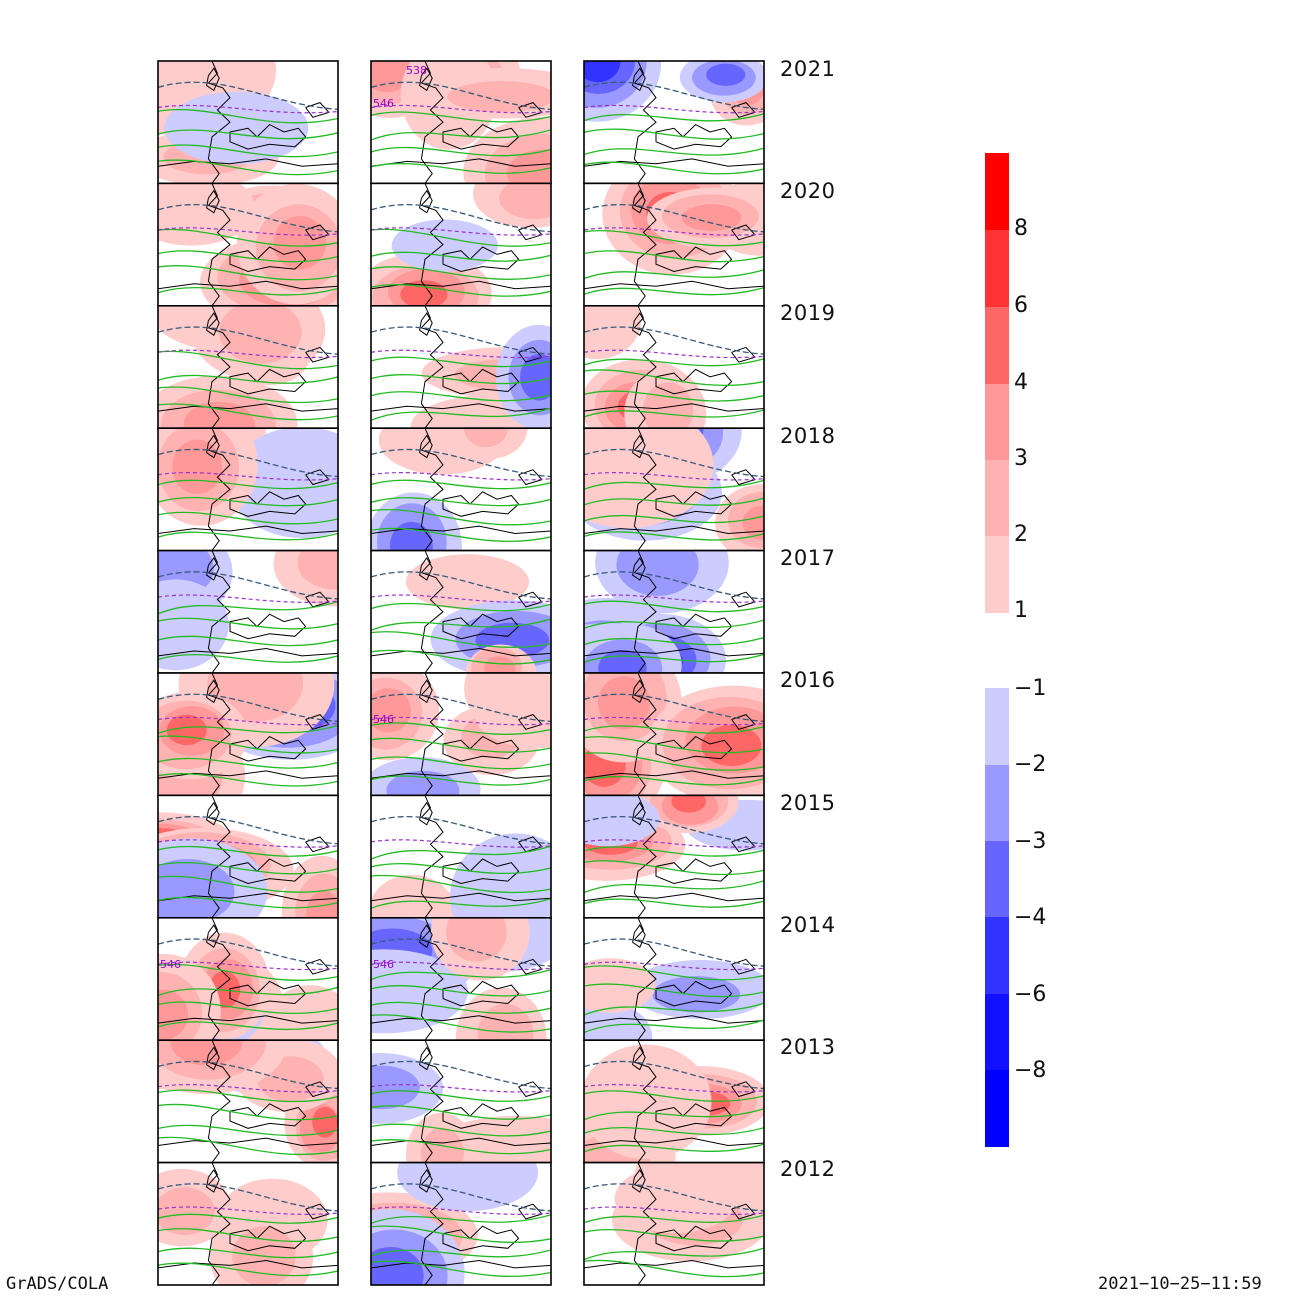 This screenshot has height=1300, width=1300. I want to click on colorbar-label: −8, so click(1030, 1070).